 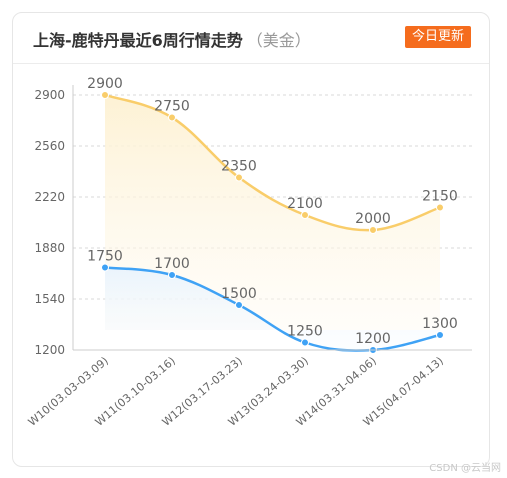 What do you see at coordinates (172, 107) in the screenshot?
I see `data-label: 2750` at bounding box center [172, 107].